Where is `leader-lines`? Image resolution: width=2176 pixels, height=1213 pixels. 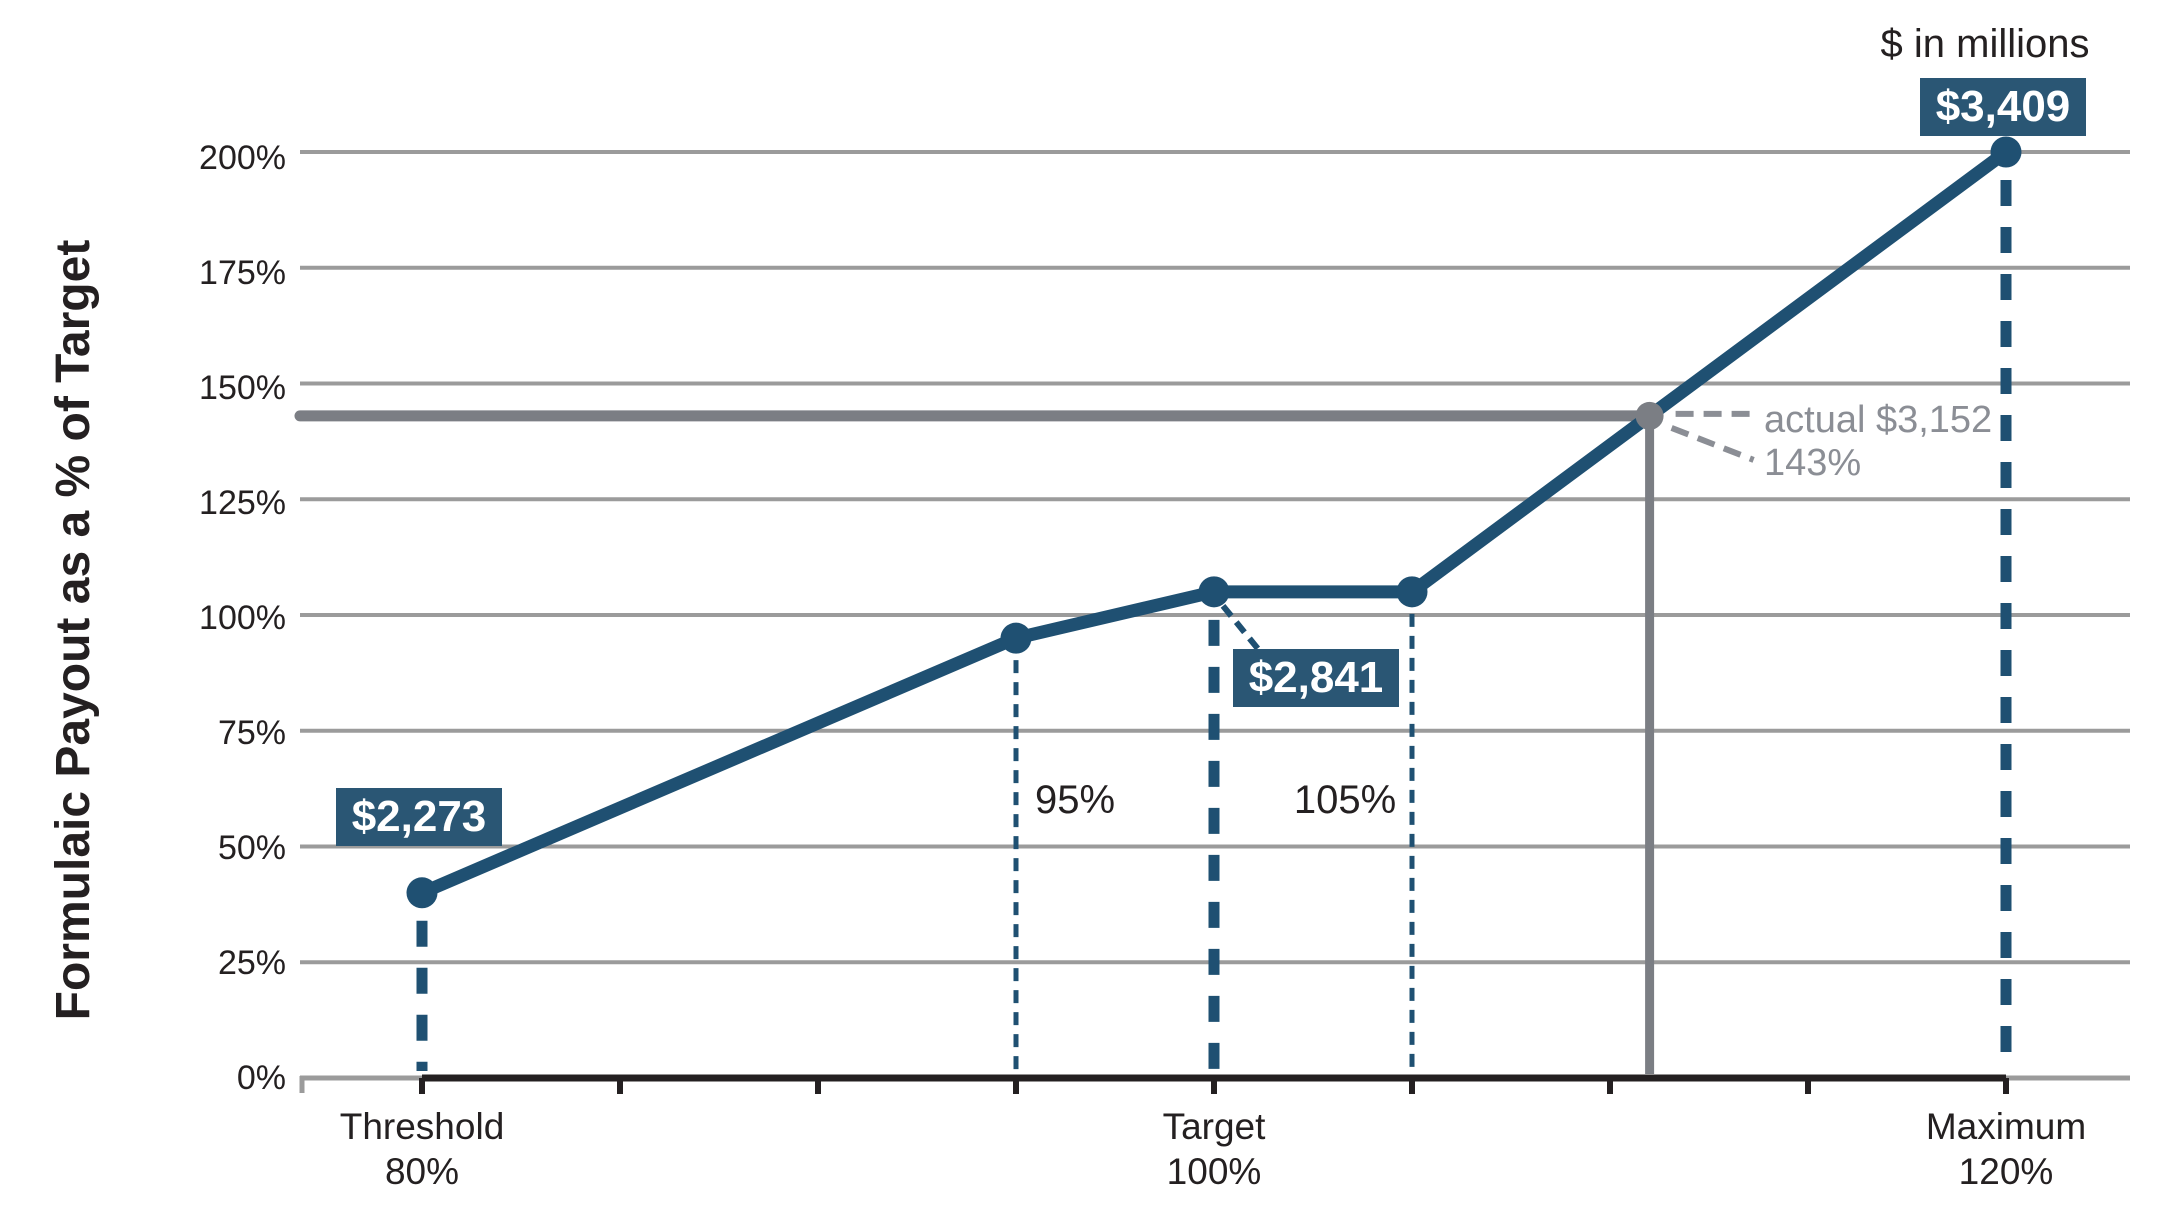 leader-lines is located at coordinates (1487, 533).